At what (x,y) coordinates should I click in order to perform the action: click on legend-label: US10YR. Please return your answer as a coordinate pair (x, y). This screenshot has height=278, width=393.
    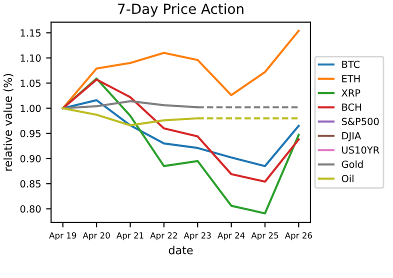
    Looking at the image, I should click on (361, 150).